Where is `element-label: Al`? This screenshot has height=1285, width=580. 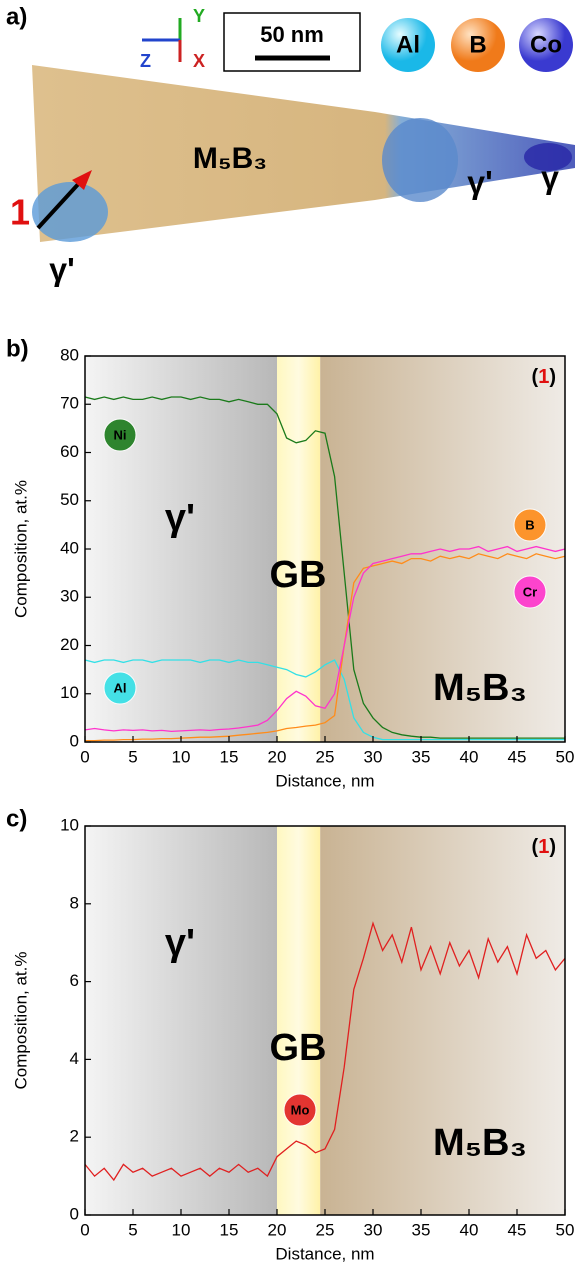 element-label: Al is located at coordinates (408, 44).